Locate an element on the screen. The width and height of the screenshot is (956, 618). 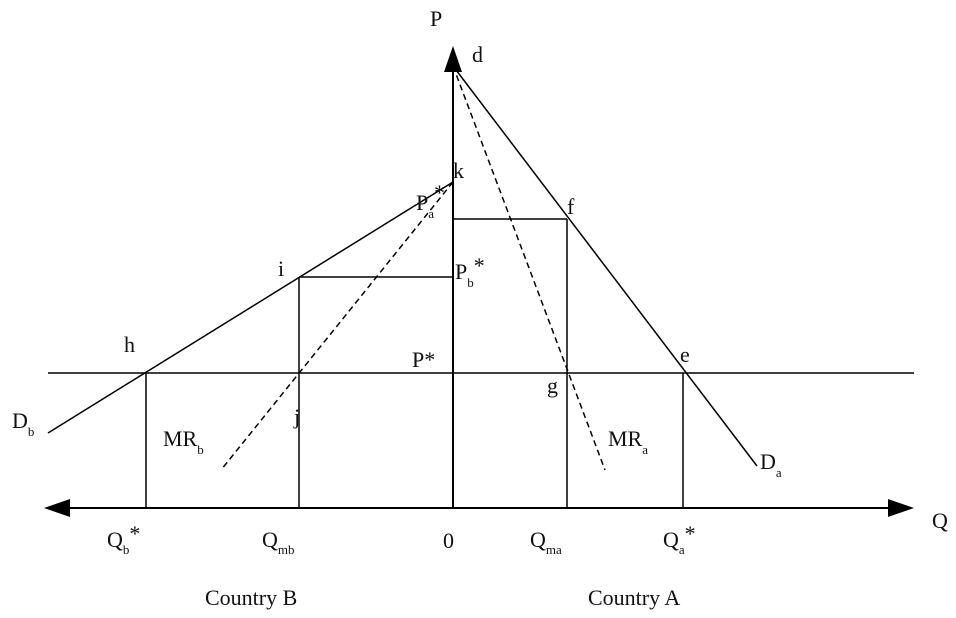
point-d: d is located at coordinates (477, 54).